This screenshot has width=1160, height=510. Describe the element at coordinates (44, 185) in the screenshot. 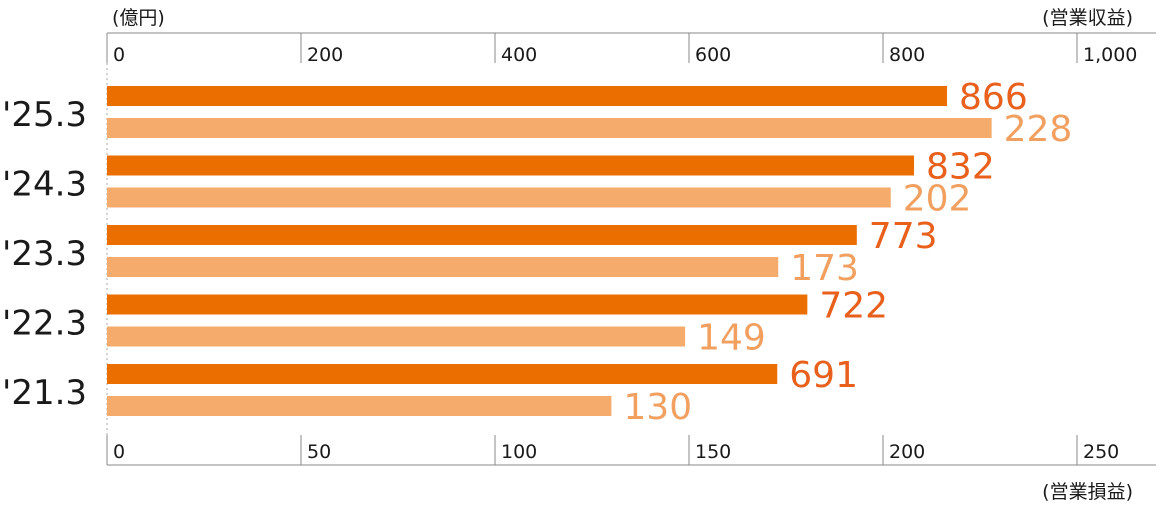

I see `category-label: '24.3` at that location.